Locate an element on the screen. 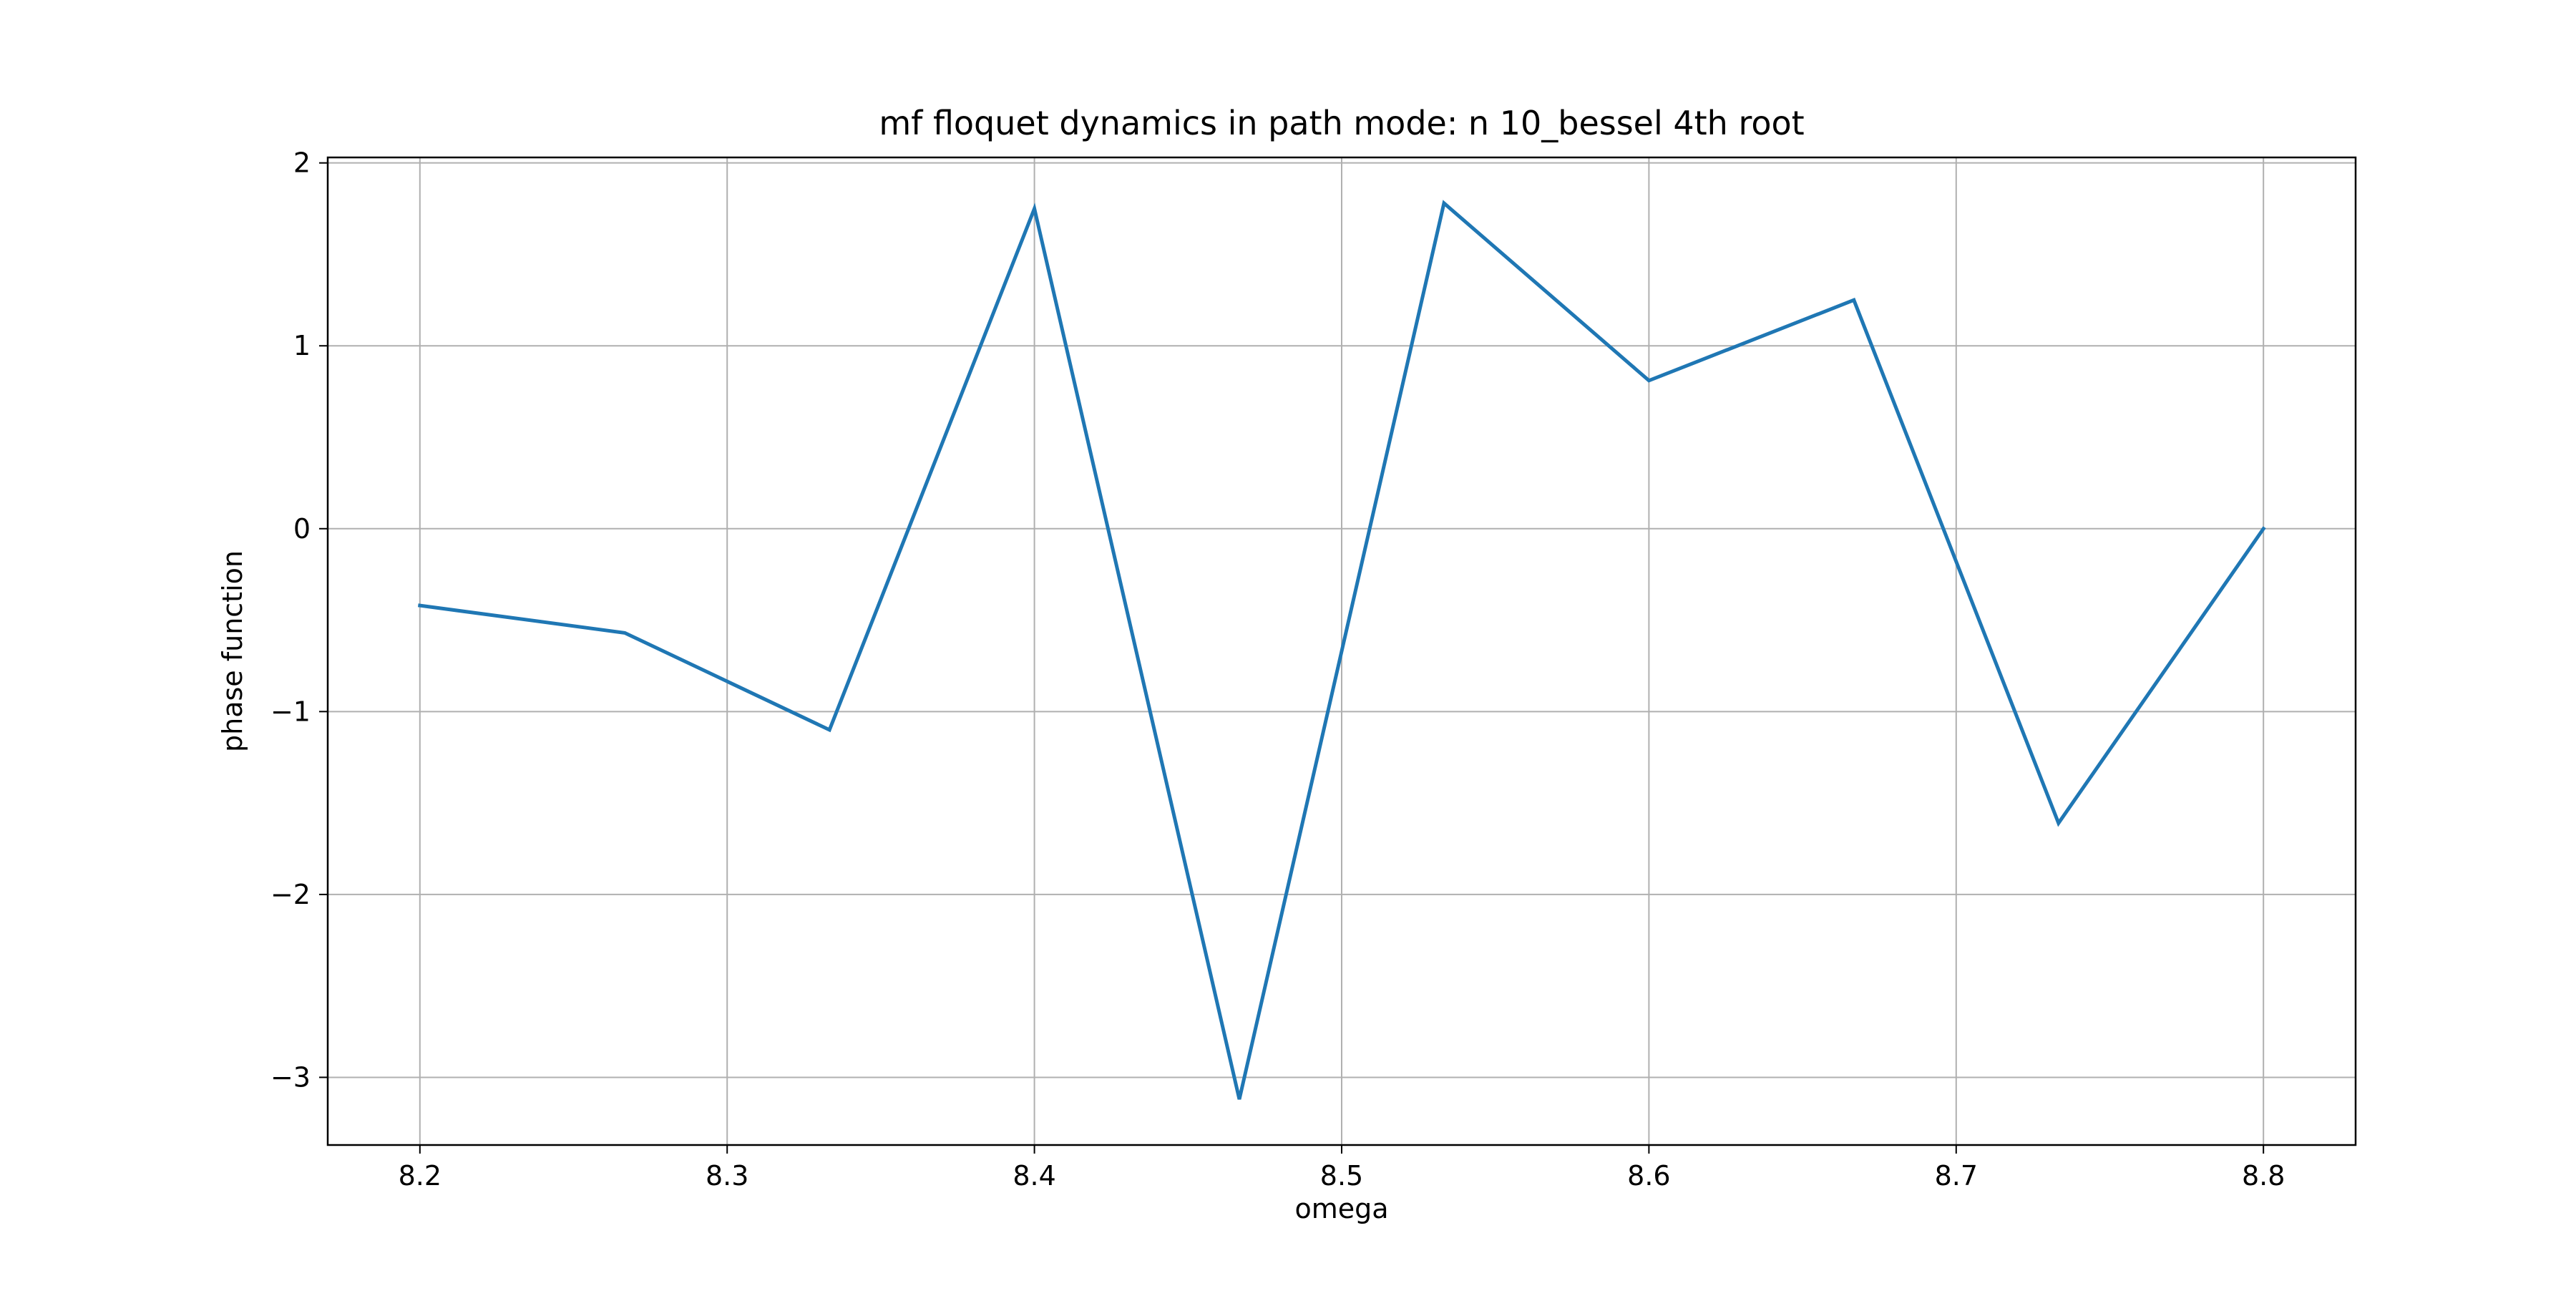  x-tick-label: 8.8 is located at coordinates (2263, 1176).